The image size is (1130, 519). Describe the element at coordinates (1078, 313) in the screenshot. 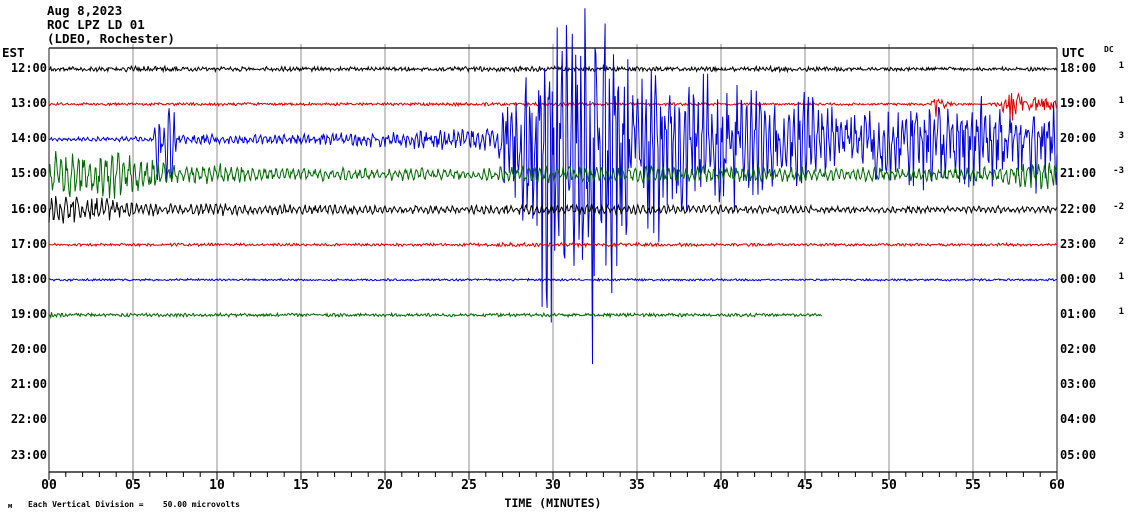

I see `utc-label: 01:00` at that location.